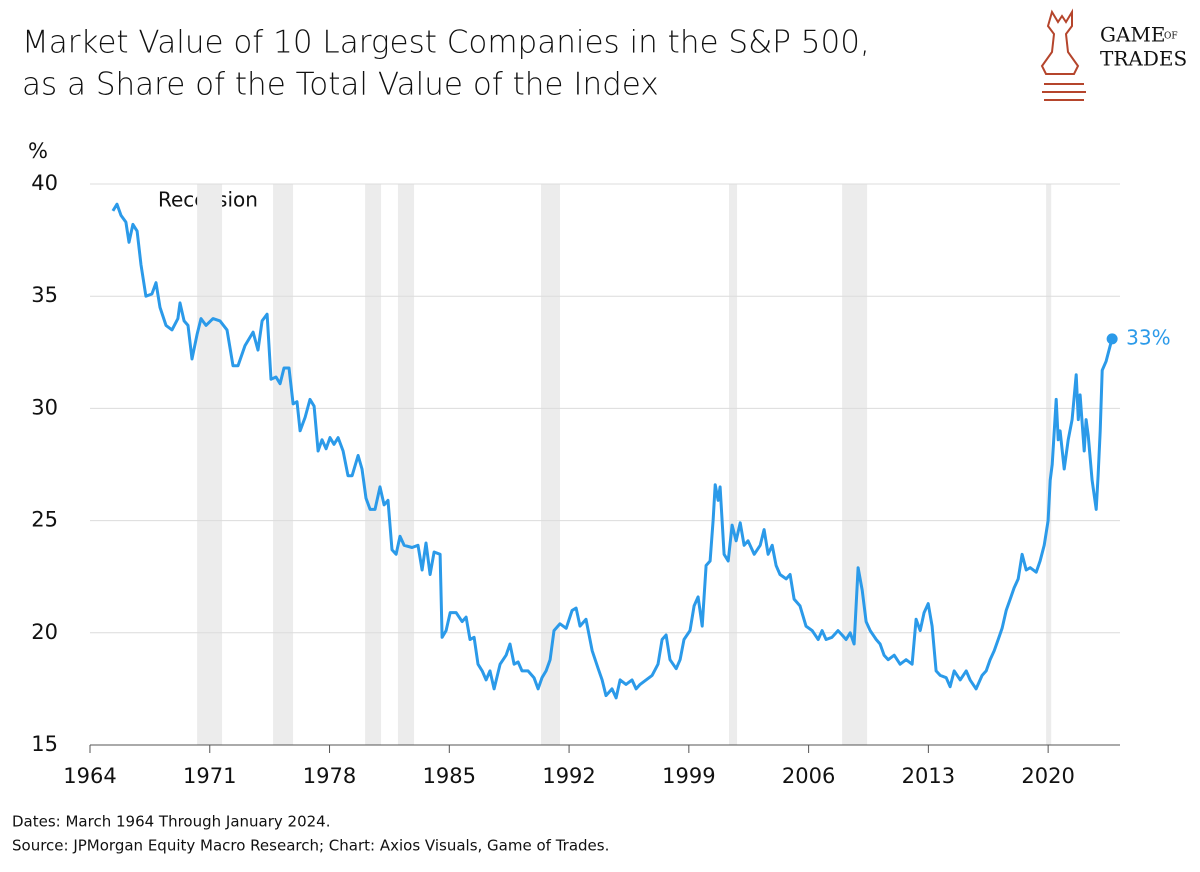 Image resolution: width=1200 pixels, height=872 pixels. What do you see at coordinates (1171, 37) in the screenshot?
I see `logo-text: OF` at bounding box center [1171, 37].